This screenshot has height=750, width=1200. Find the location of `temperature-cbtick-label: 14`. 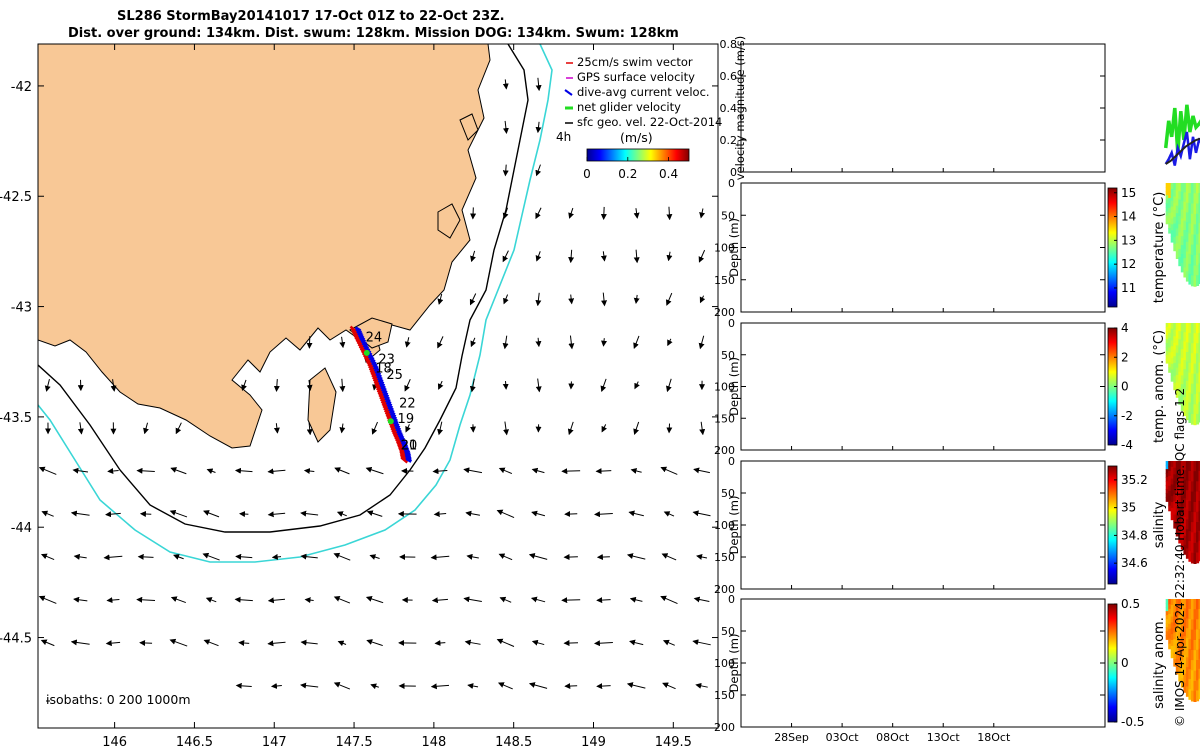

temperature-cbtick-label: 14 is located at coordinates (1128, 217).